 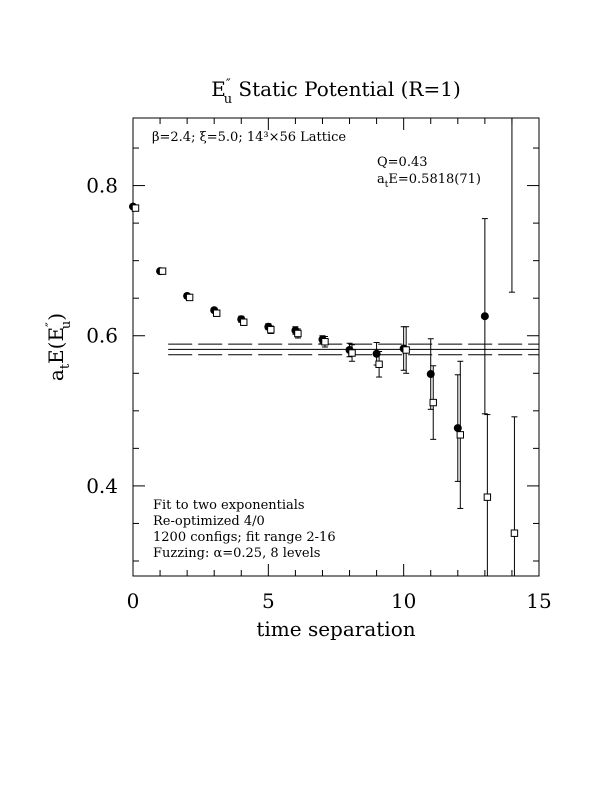 What do you see at coordinates (218, 89) in the screenshot?
I see `title-main: E` at bounding box center [218, 89].